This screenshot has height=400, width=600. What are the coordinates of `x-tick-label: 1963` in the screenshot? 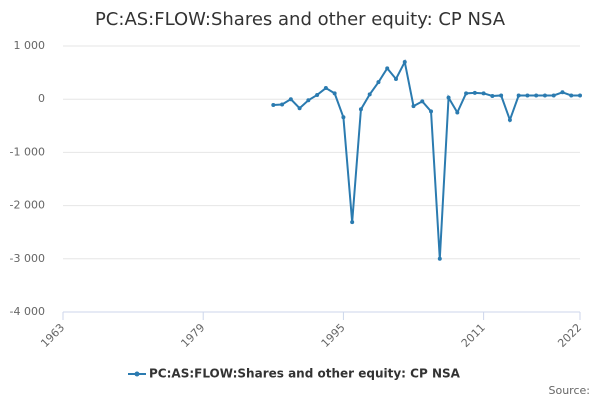 It's located at (52, 335).